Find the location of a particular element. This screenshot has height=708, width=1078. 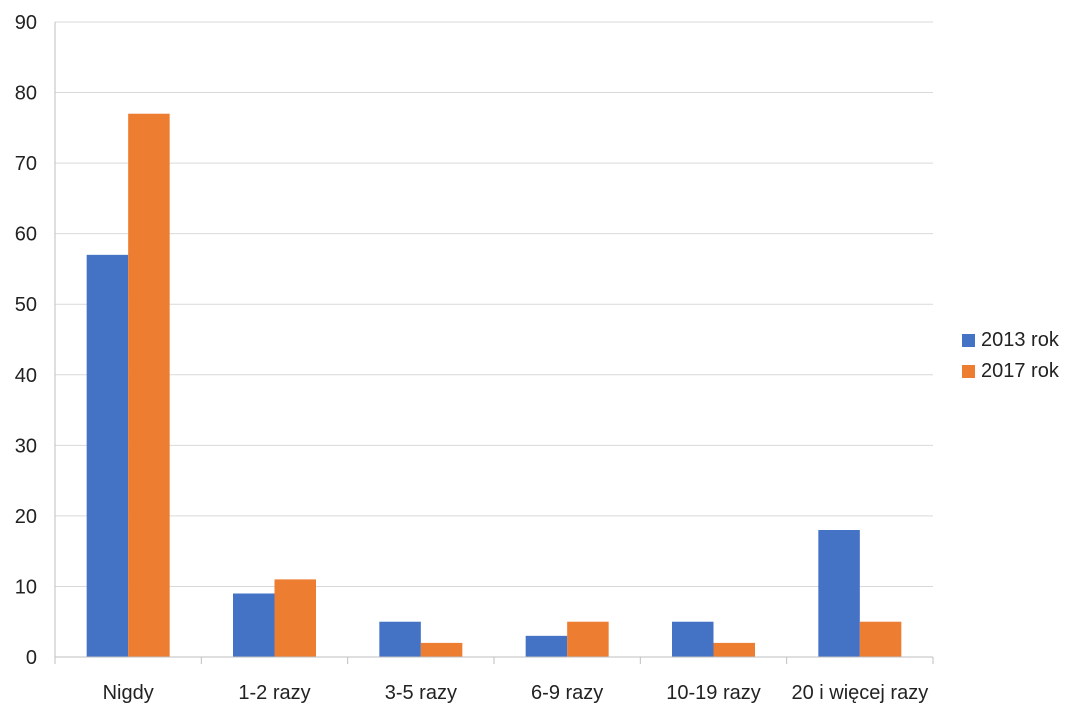

x-tick-label: 10-19 razy is located at coordinates (713, 692).